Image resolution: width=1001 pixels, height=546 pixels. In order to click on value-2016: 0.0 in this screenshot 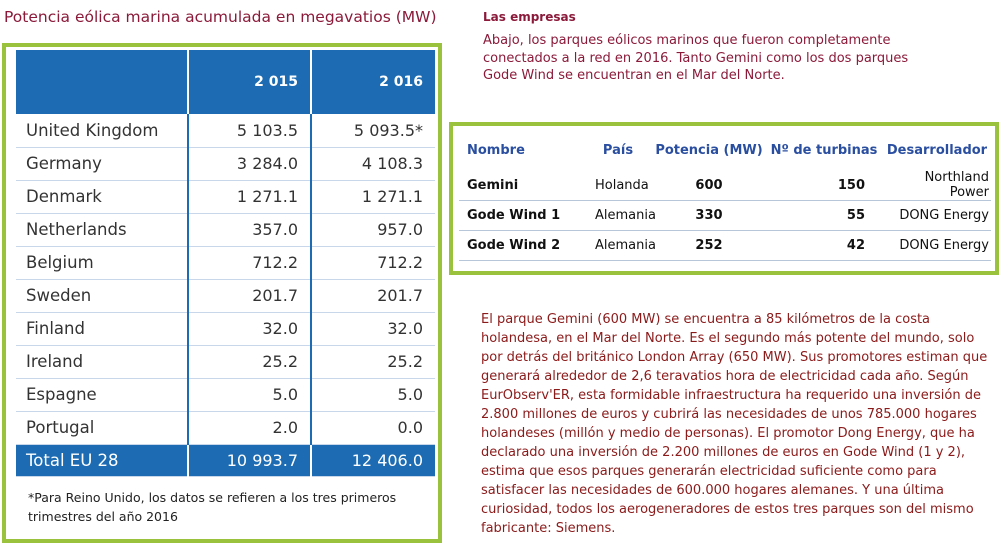, I will do `click(373, 428)`.